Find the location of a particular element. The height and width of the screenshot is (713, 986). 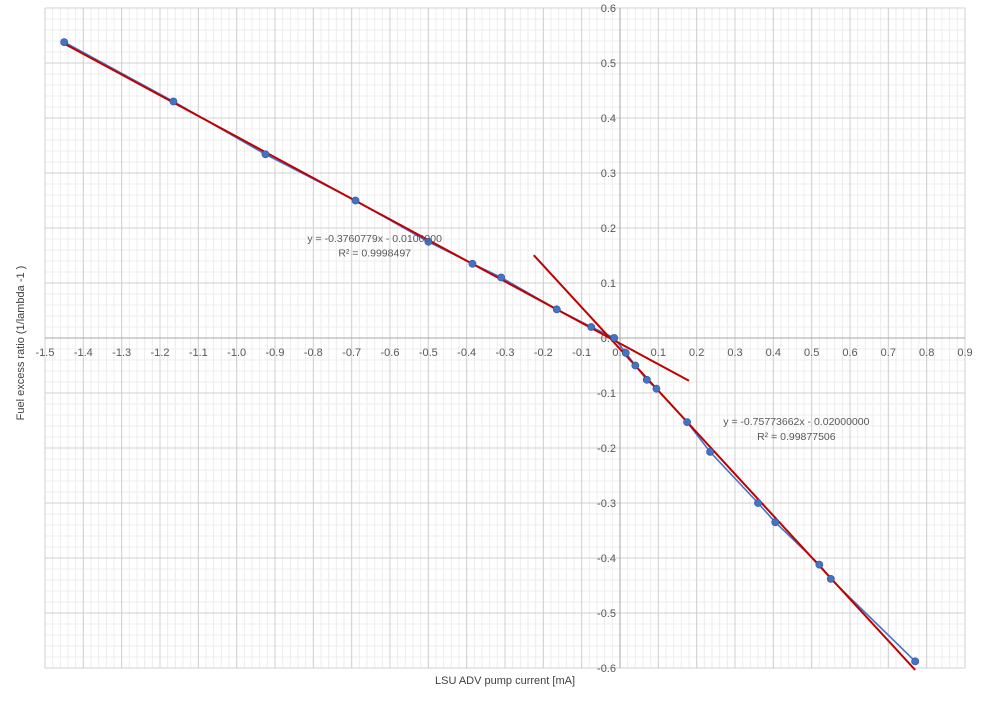

trendline-equation-2: y = -0.75773662x - 0.02000000 is located at coordinates (796, 422).